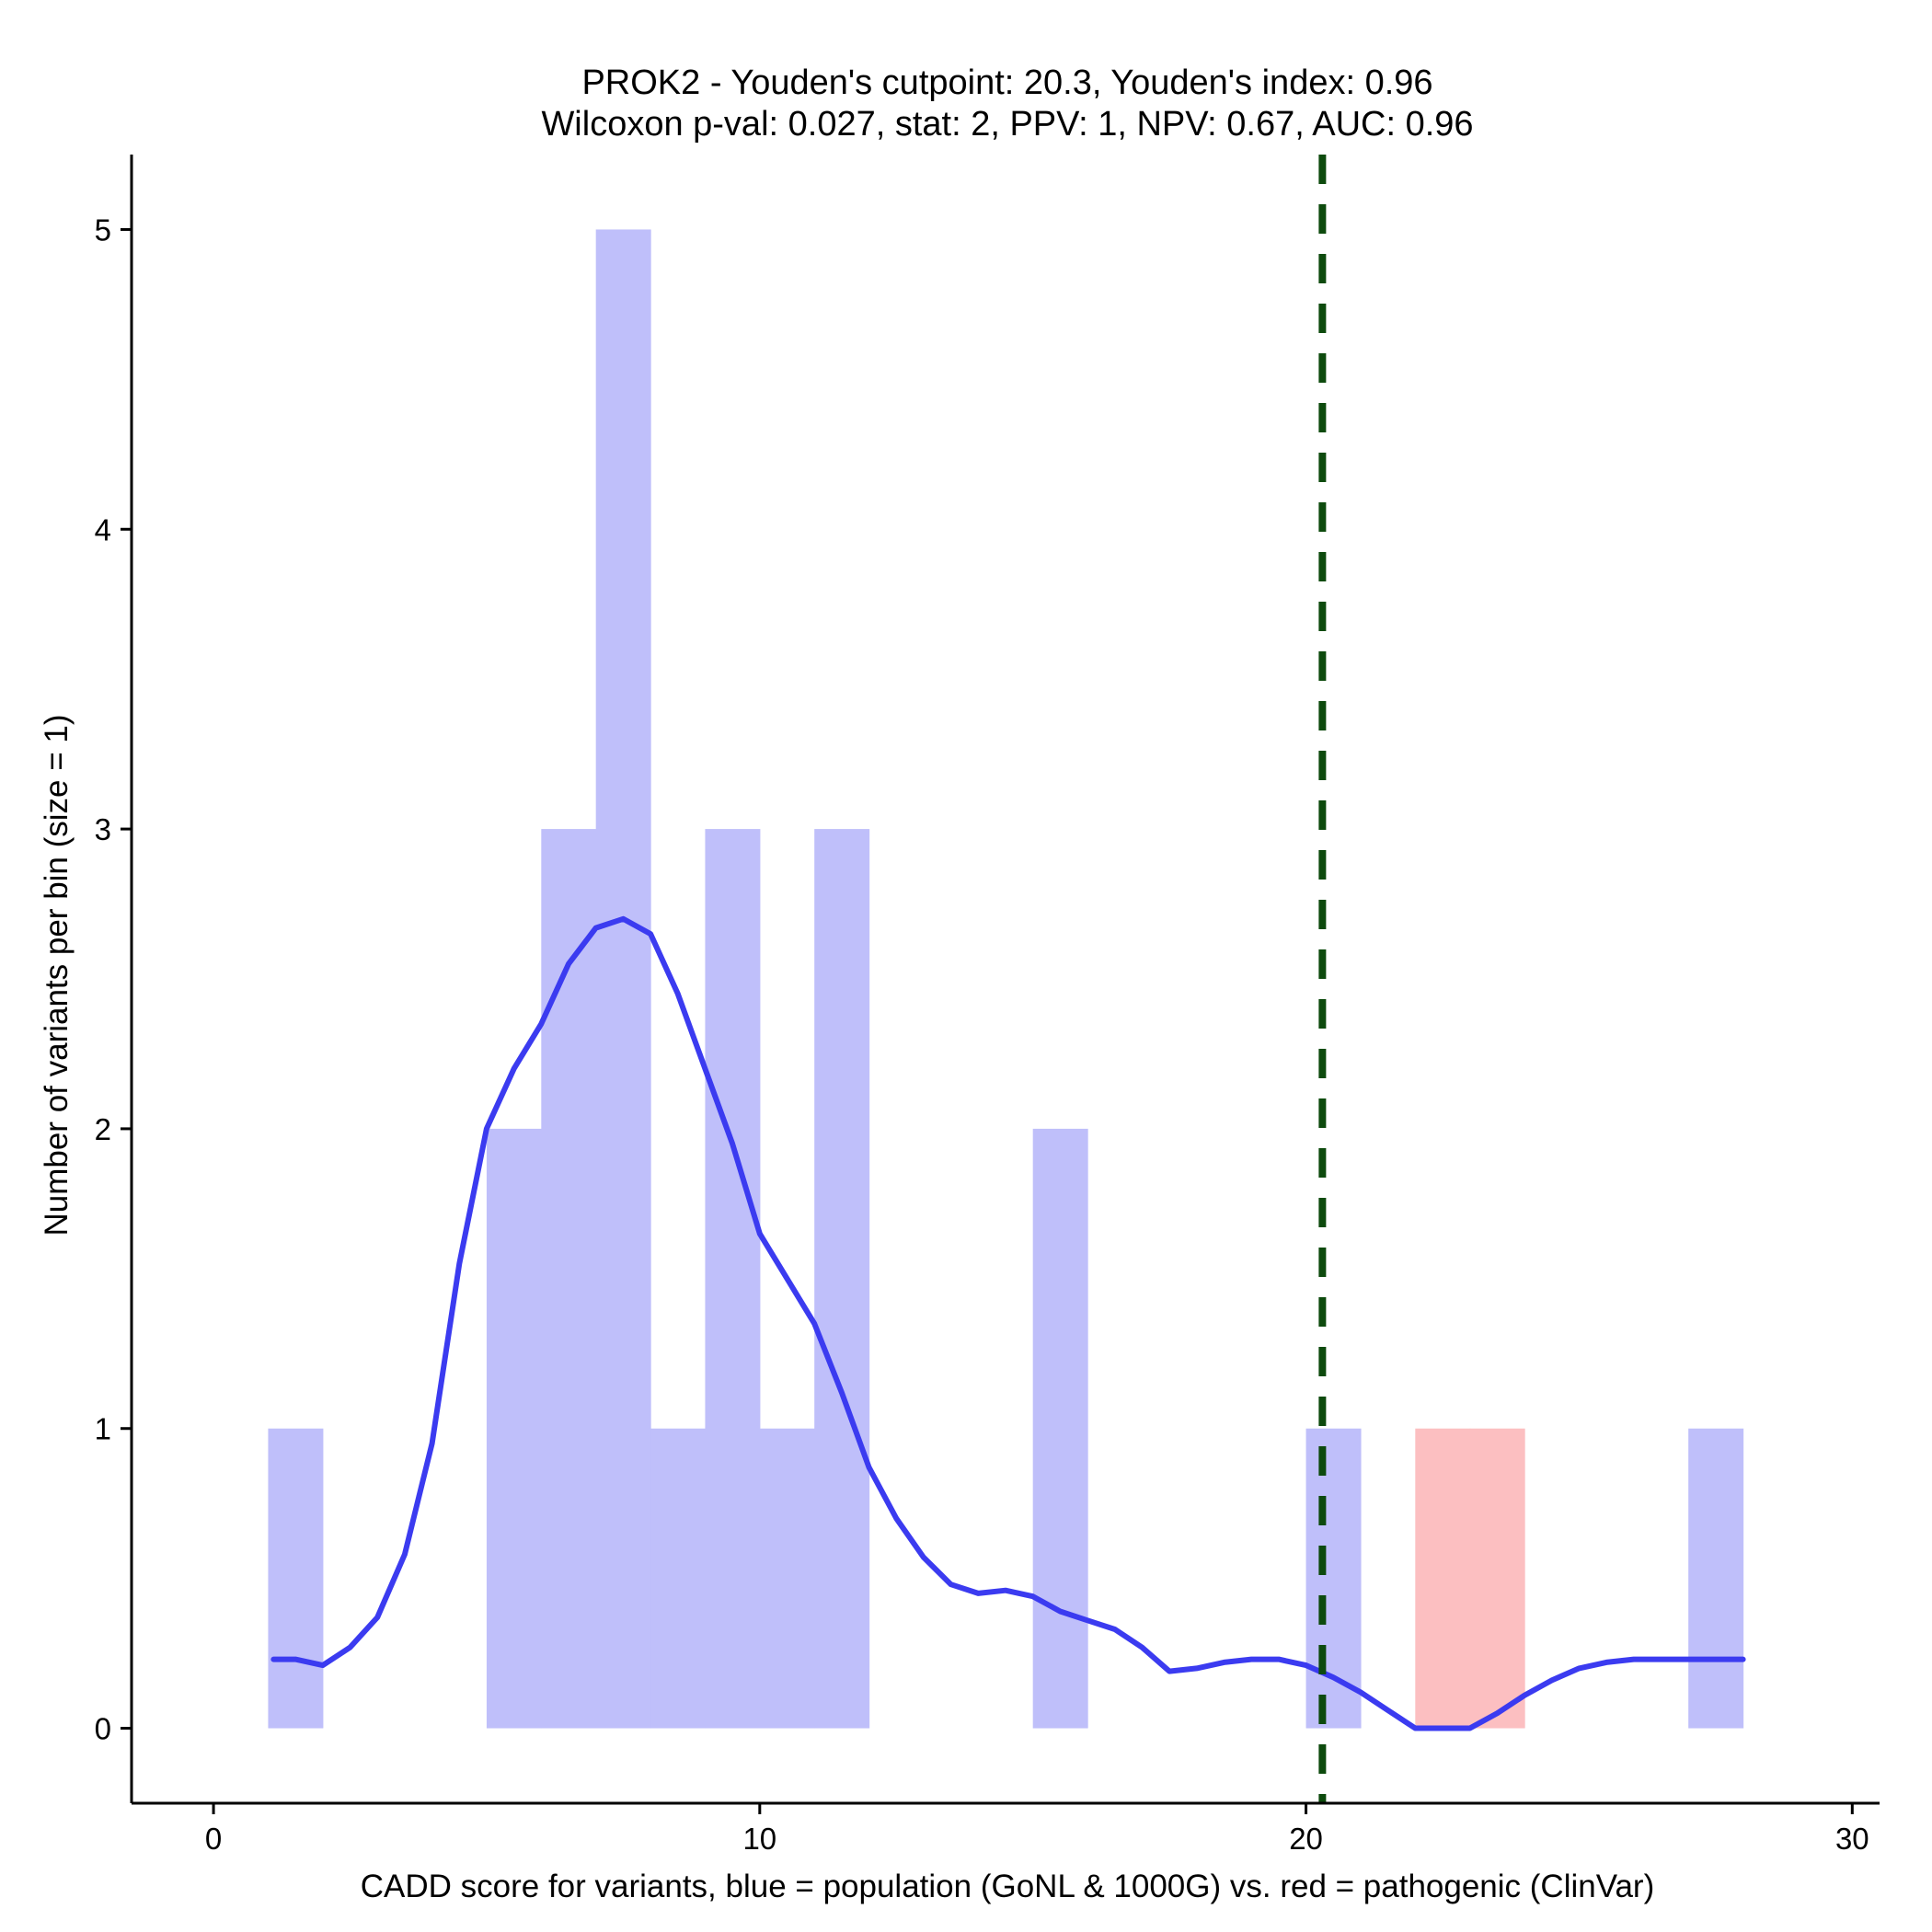  Describe the element at coordinates (1852, 1839) in the screenshot. I see `x-tick-label-30: 30` at that location.